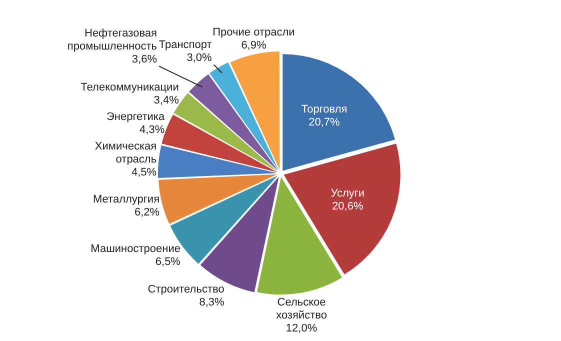 Image resolution: width=561 pixels, height=341 pixels. I want to click on slice-label: Машиностроение, so click(135, 248).